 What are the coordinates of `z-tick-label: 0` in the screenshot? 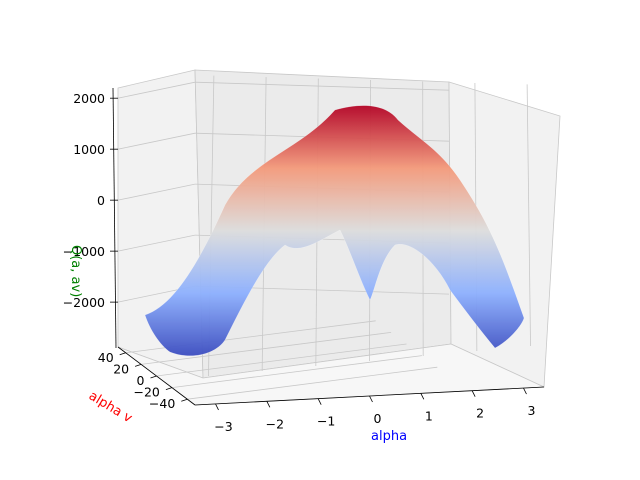 It's located at (101, 200).